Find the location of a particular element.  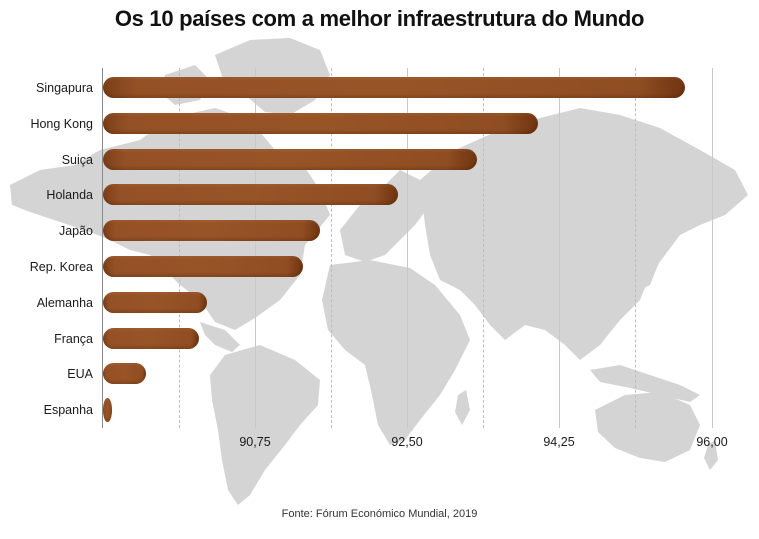

bar-row: Holanda is located at coordinates (379, 195).